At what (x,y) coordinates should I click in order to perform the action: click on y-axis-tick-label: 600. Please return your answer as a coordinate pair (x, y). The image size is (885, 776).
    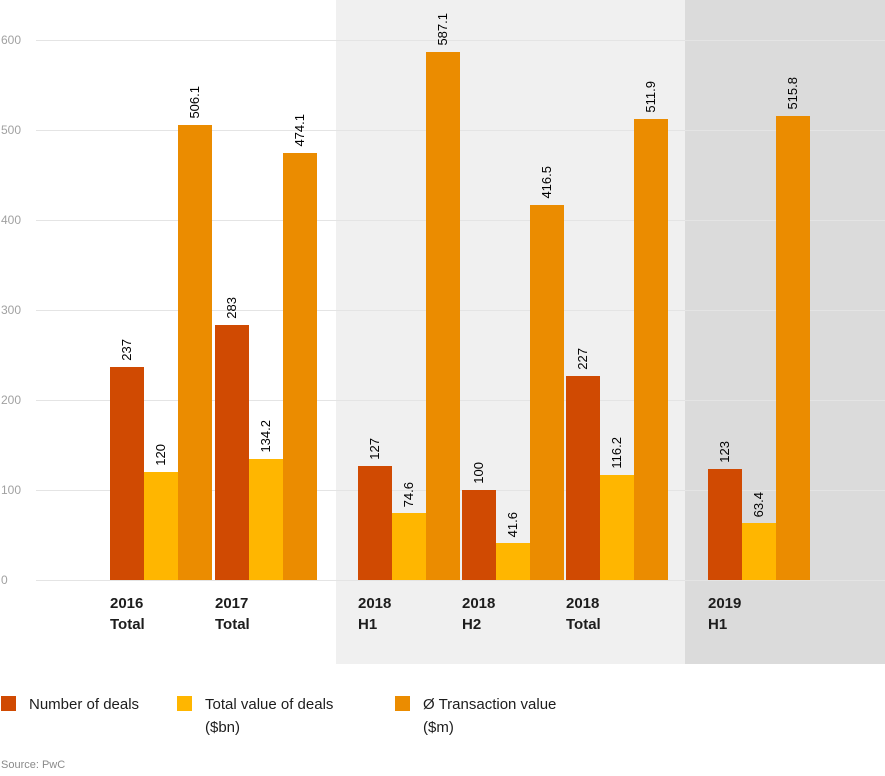
    Looking at the image, I should click on (11, 40).